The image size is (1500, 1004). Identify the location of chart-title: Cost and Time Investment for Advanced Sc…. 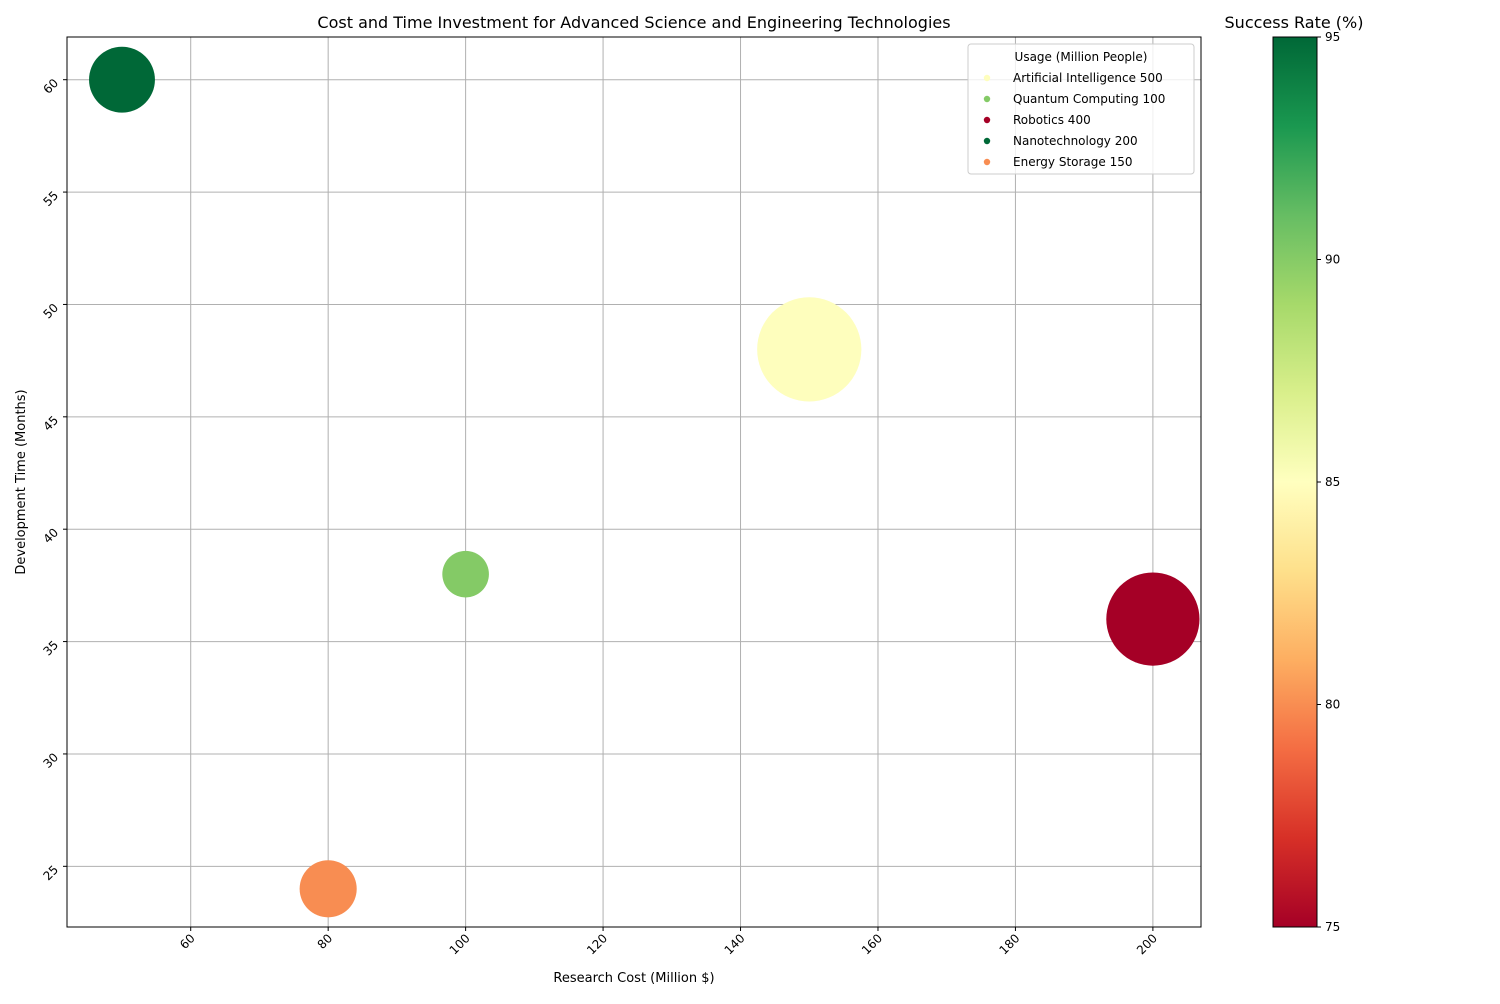
(633, 22).